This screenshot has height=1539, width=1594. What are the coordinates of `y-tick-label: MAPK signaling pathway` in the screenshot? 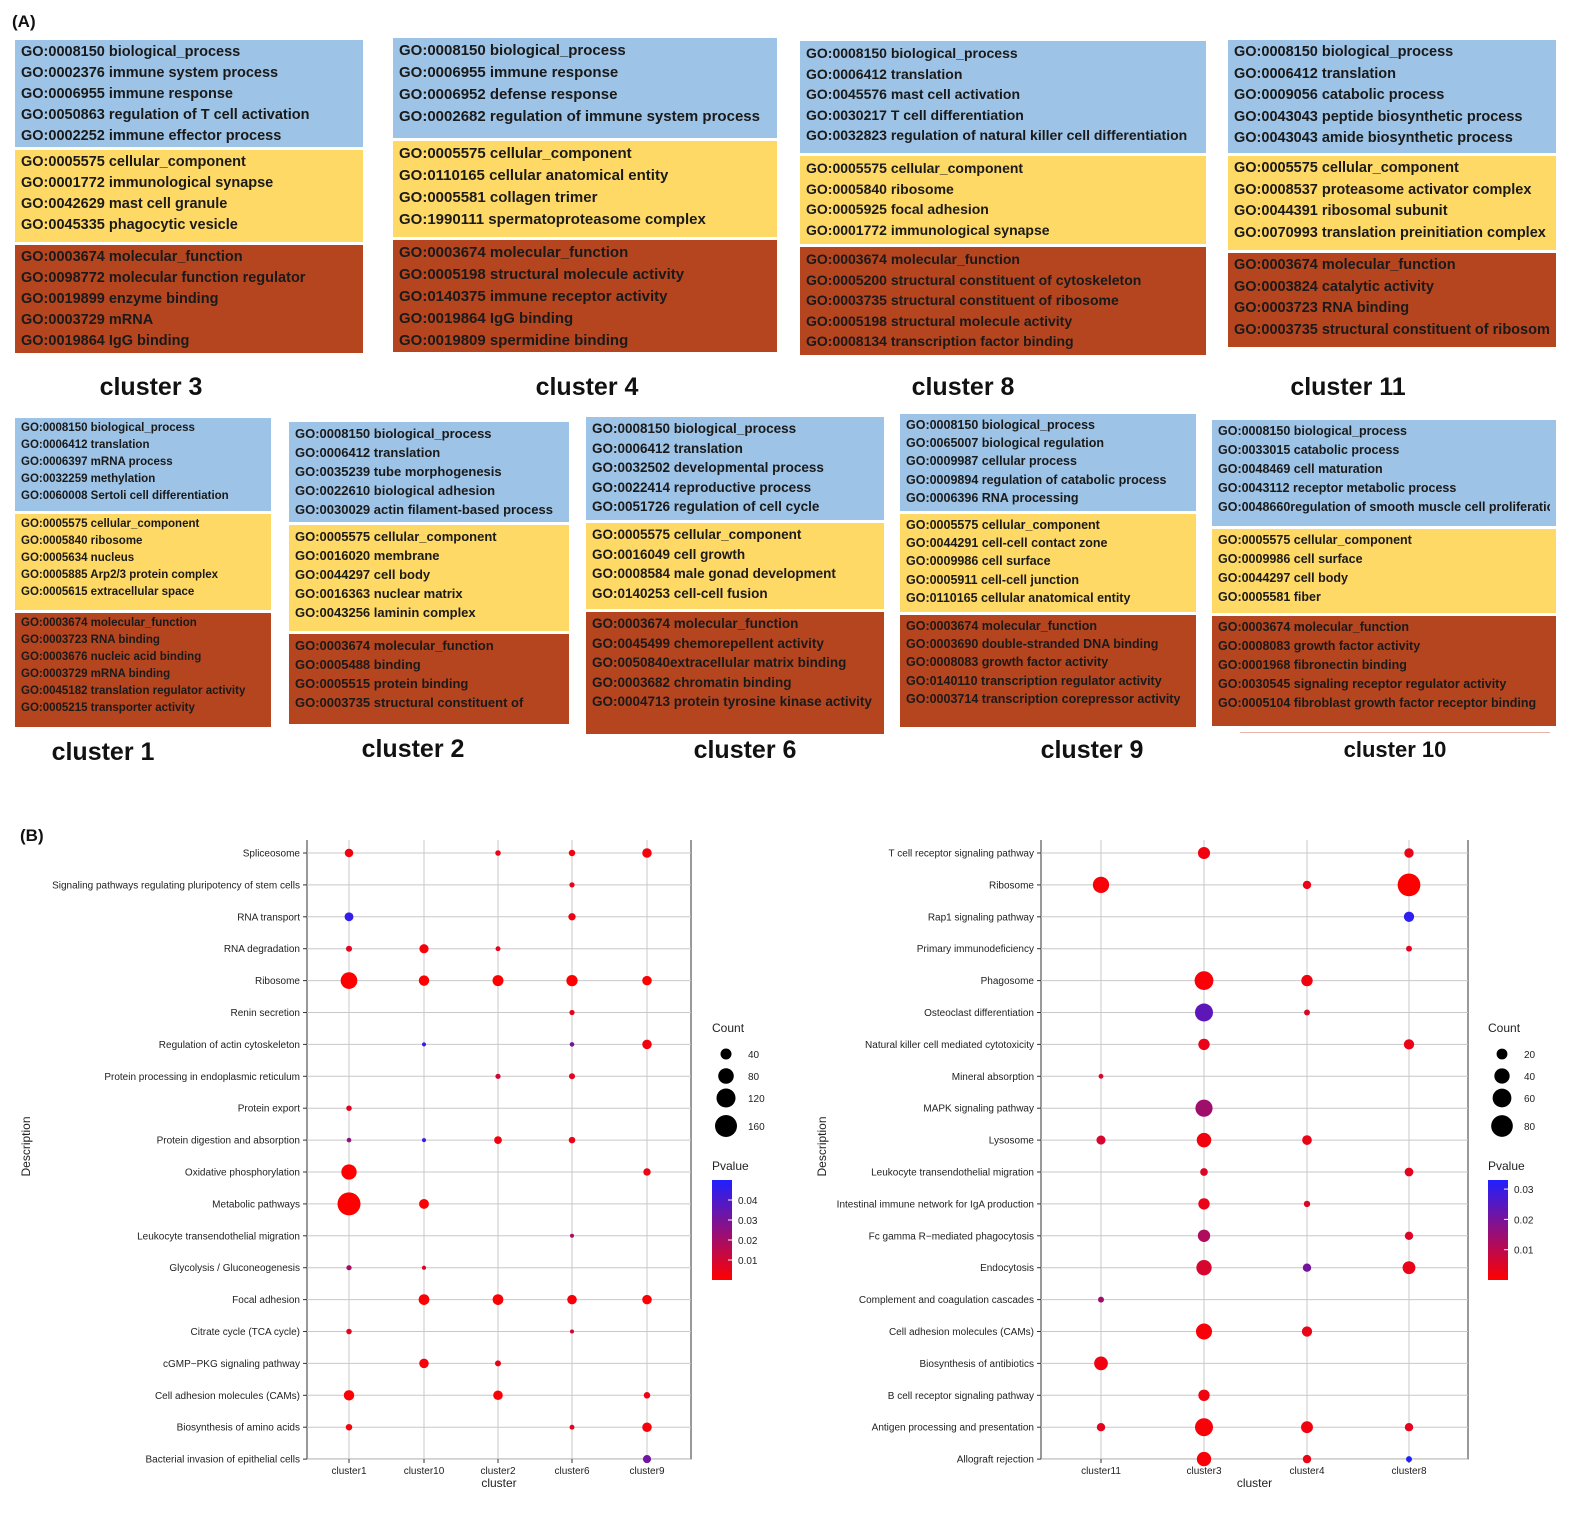 It's located at (978, 1109).